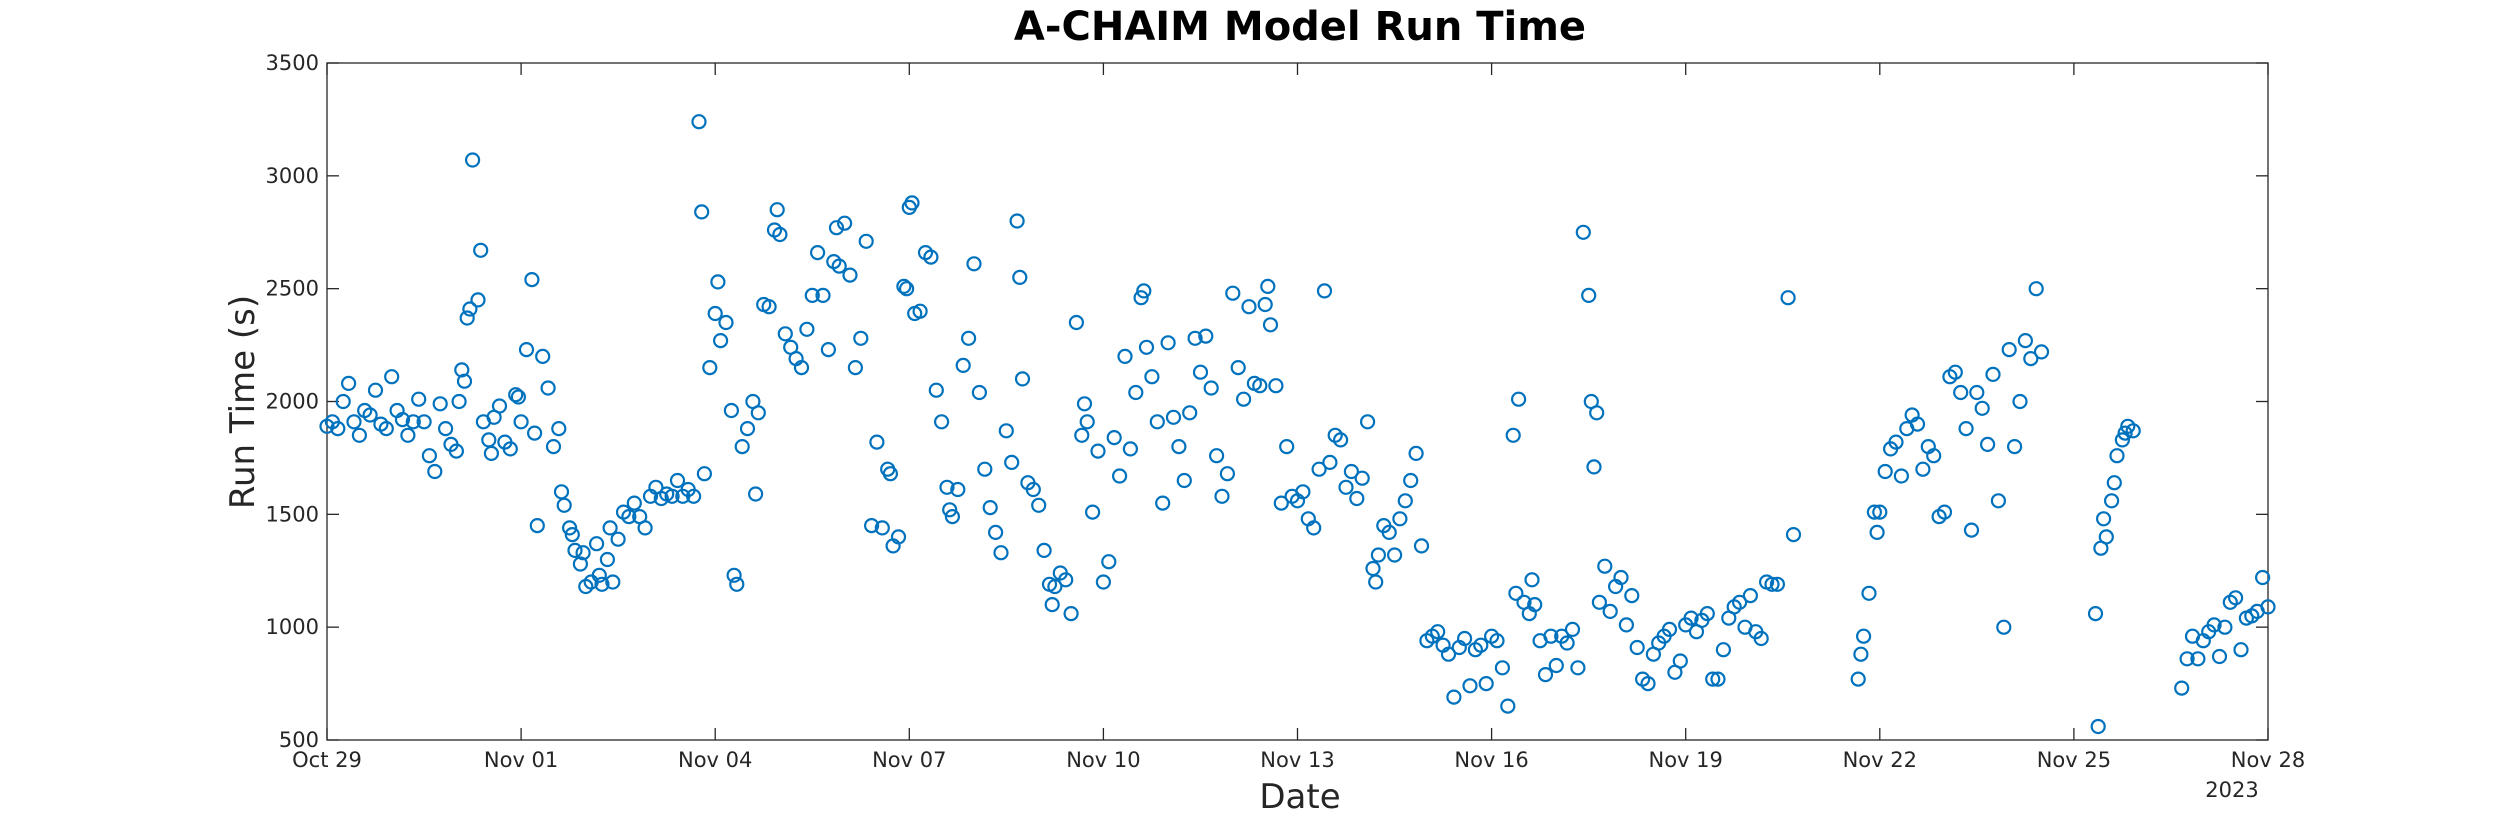  I want to click on year-label: 2023, so click(2231, 790).